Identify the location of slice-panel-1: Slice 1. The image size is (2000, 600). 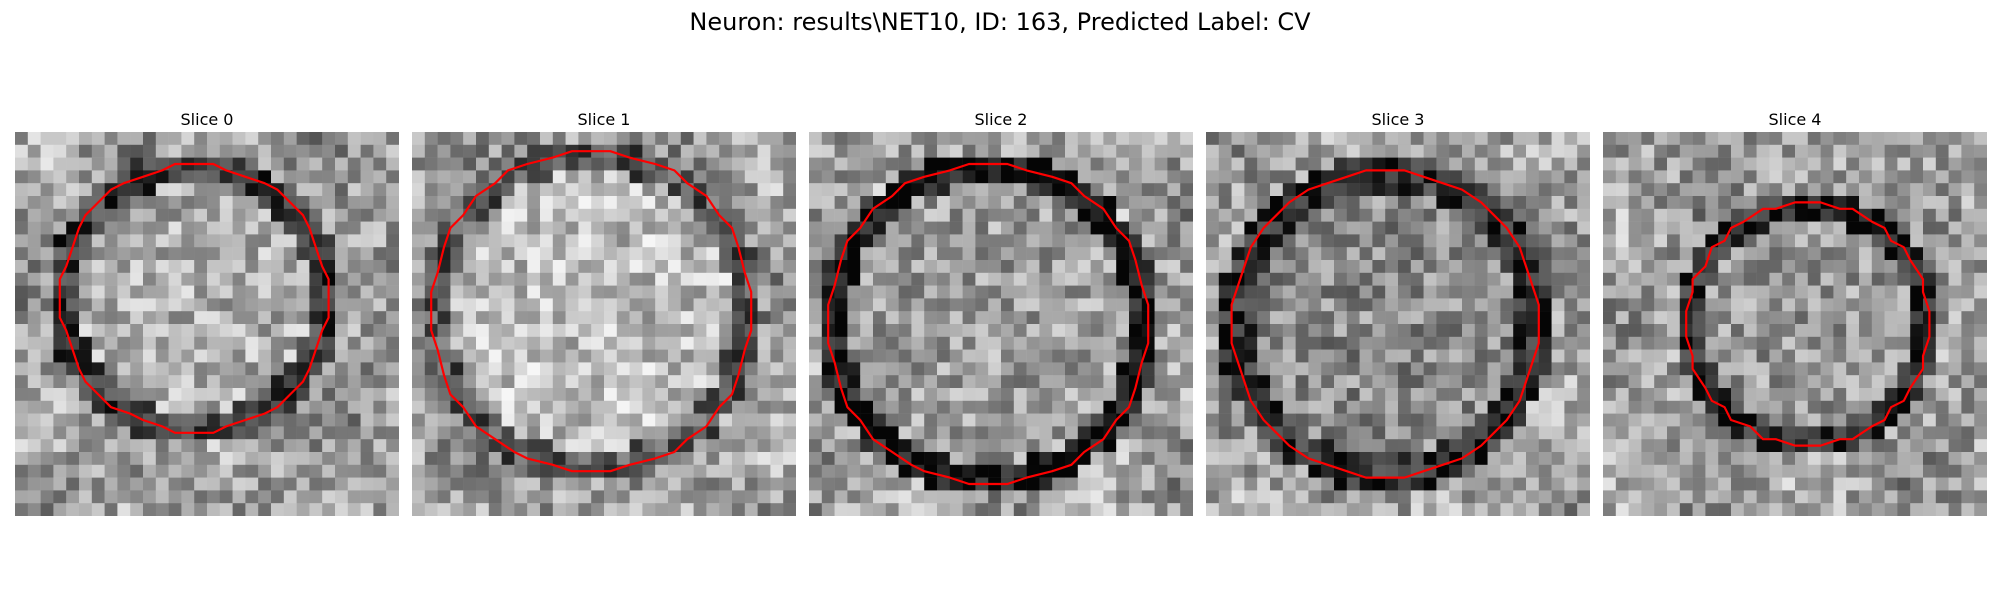
(604, 312).